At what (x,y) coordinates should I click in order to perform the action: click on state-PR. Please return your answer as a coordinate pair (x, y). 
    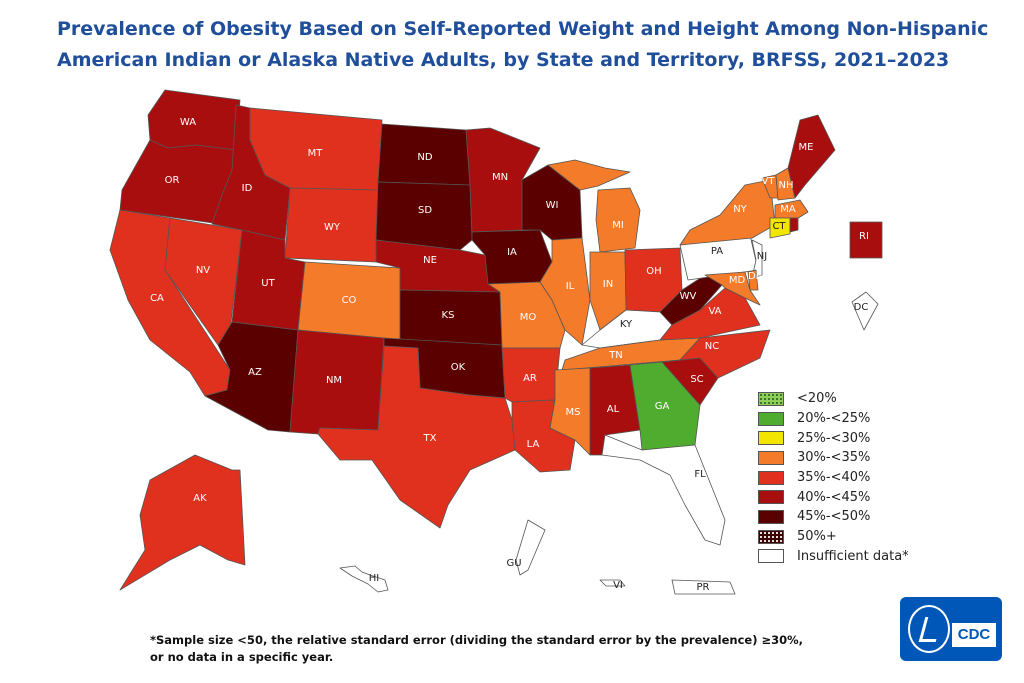
    Looking at the image, I should click on (703, 587).